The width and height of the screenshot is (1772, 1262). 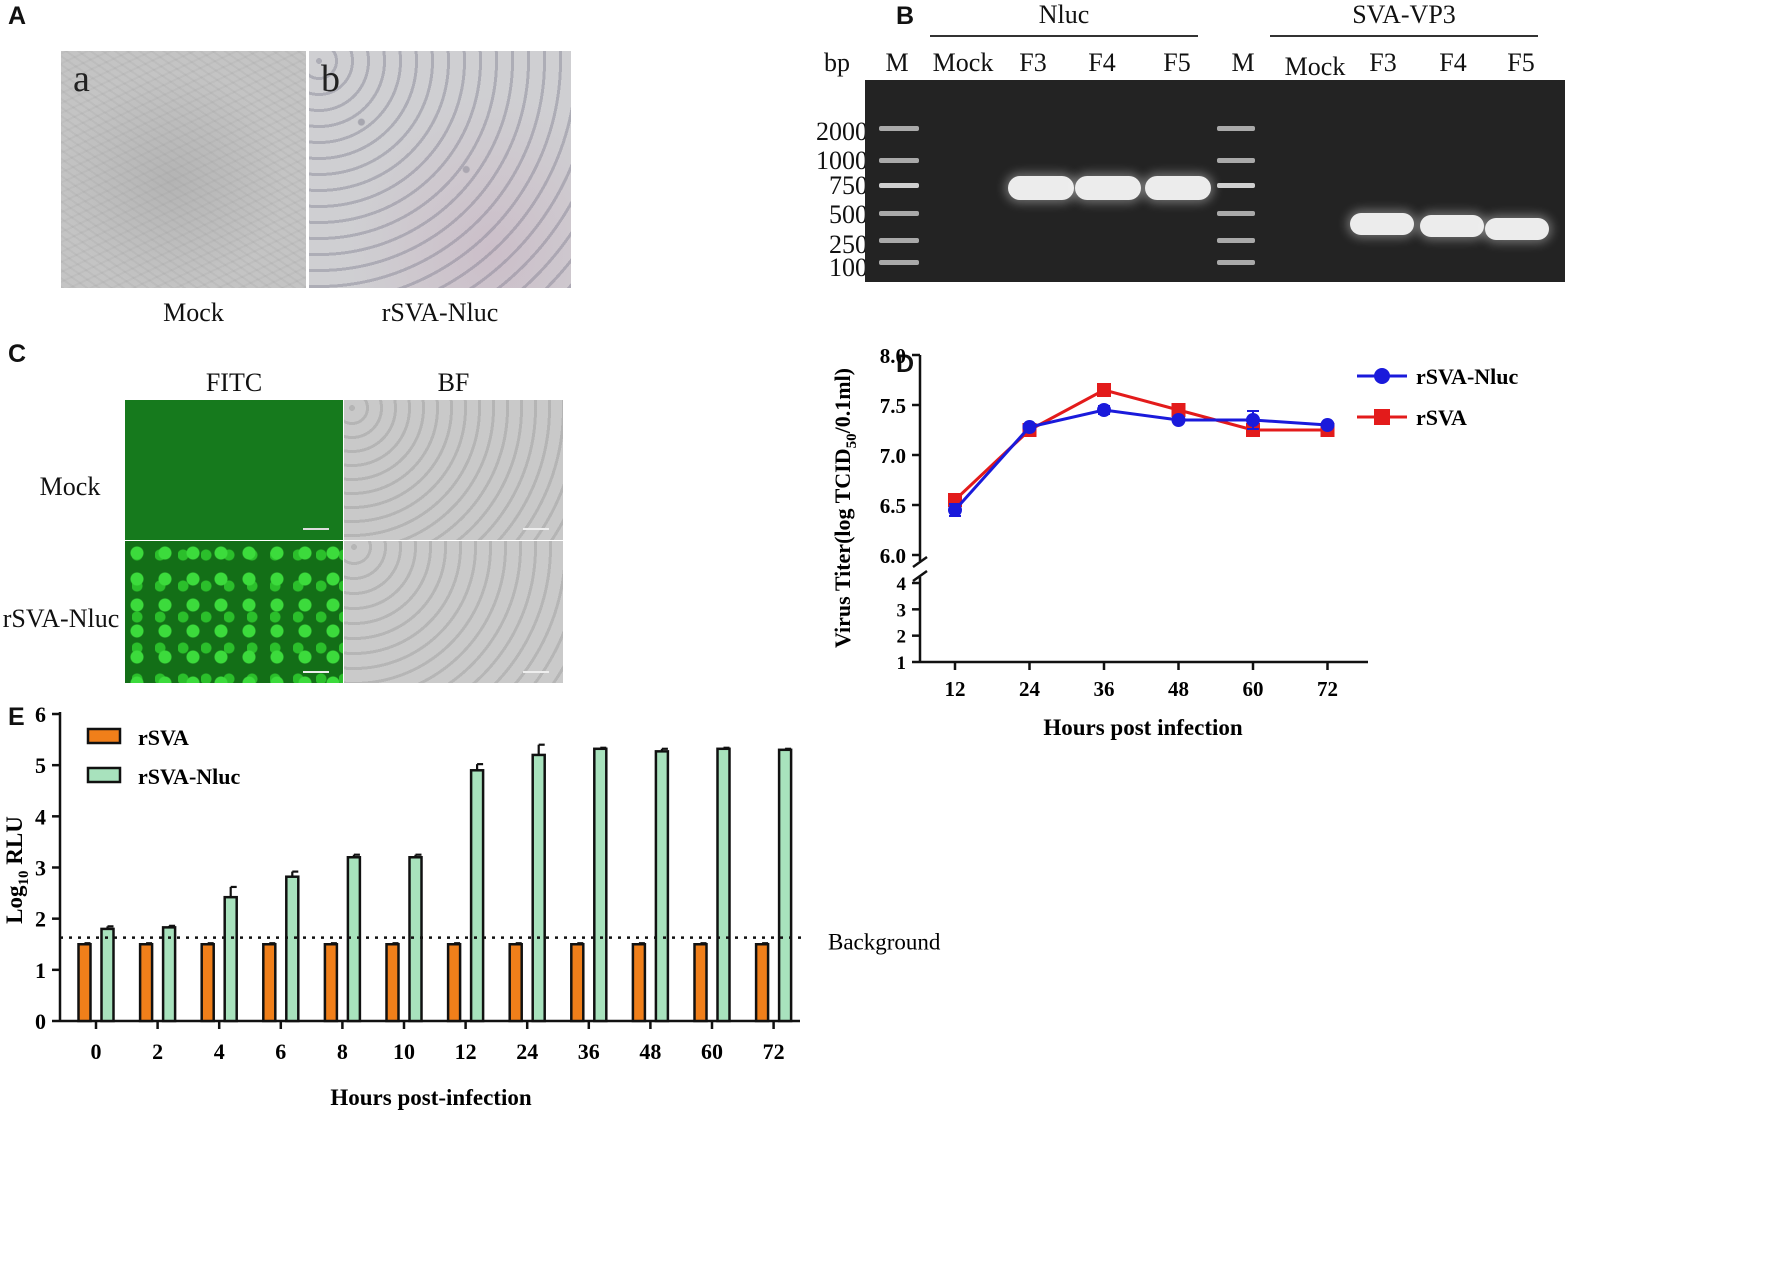 I want to click on y-tick-label: 5, so click(x=40, y=765).